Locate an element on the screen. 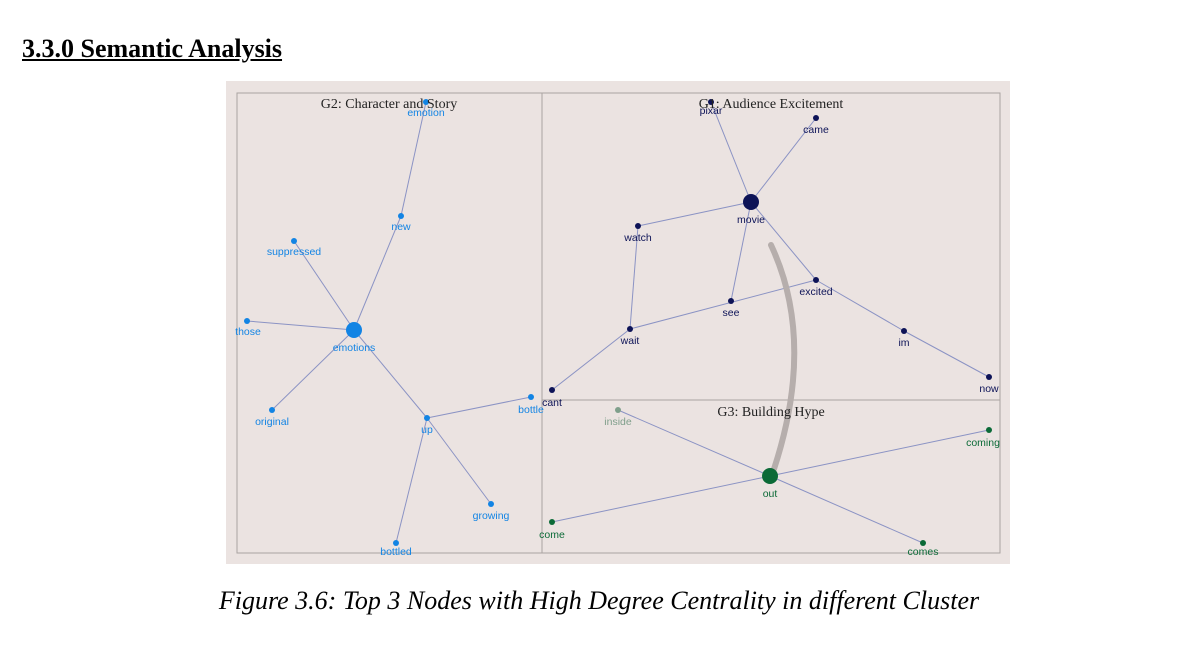 The width and height of the screenshot is (1198, 655). node-label-watch: watch is located at coordinates (637, 238).